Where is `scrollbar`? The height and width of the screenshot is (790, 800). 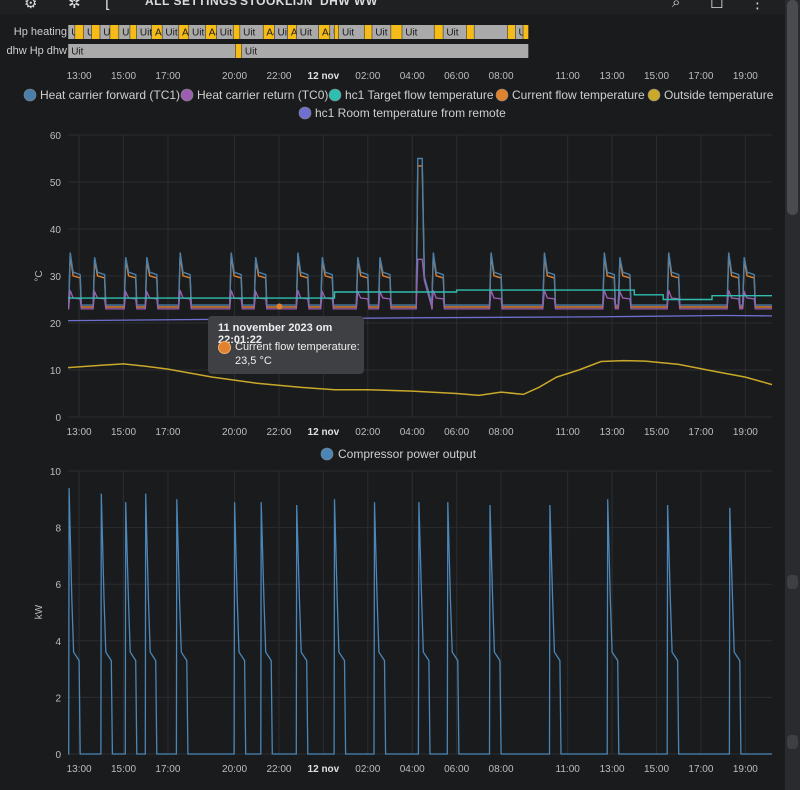 scrollbar is located at coordinates (792, 395).